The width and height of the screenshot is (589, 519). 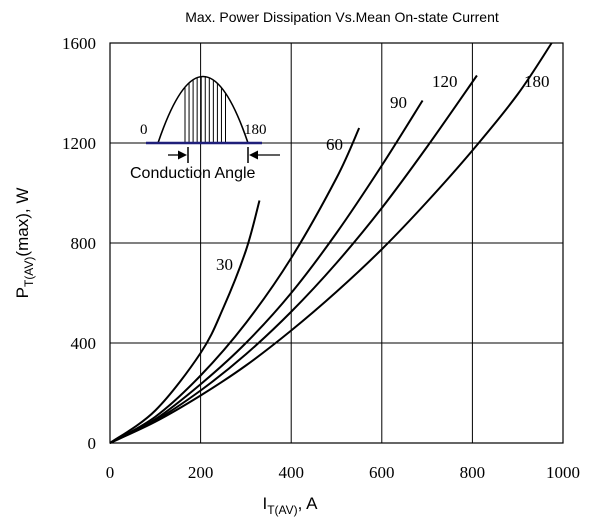 I want to click on y-tick-labels: 0 400 800 1200 1600, so click(x=79, y=243).